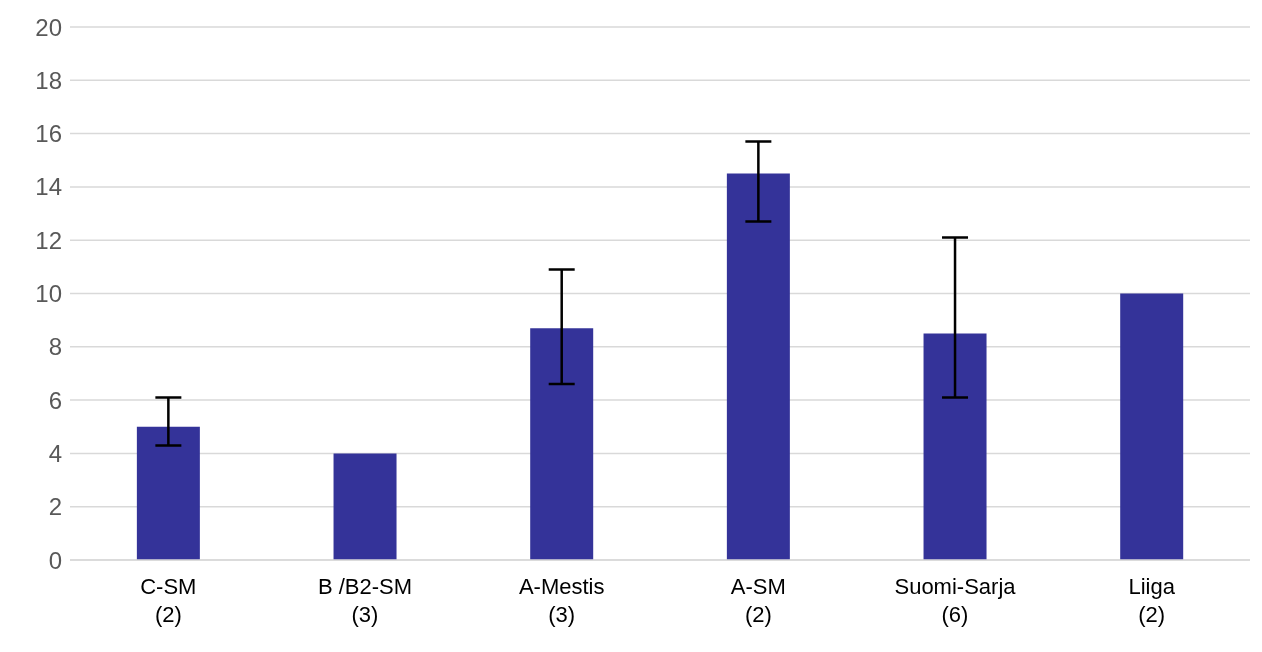 The width and height of the screenshot is (1262, 652). I want to click on y-tick-label: 4, so click(55, 453).